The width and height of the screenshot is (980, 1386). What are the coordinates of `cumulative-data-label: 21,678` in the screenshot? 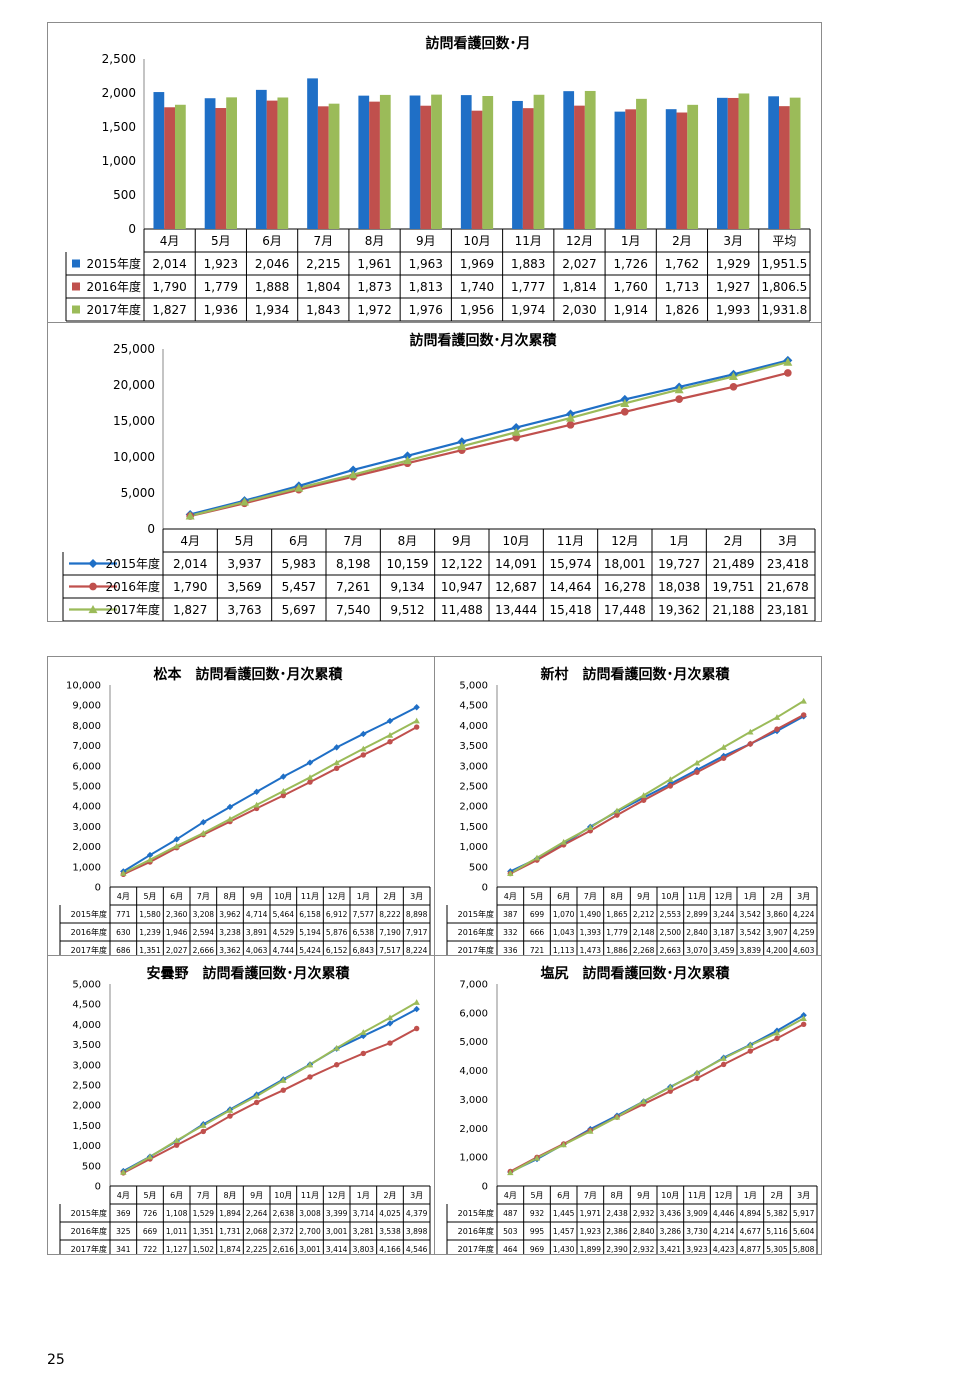 It's located at (788, 587).